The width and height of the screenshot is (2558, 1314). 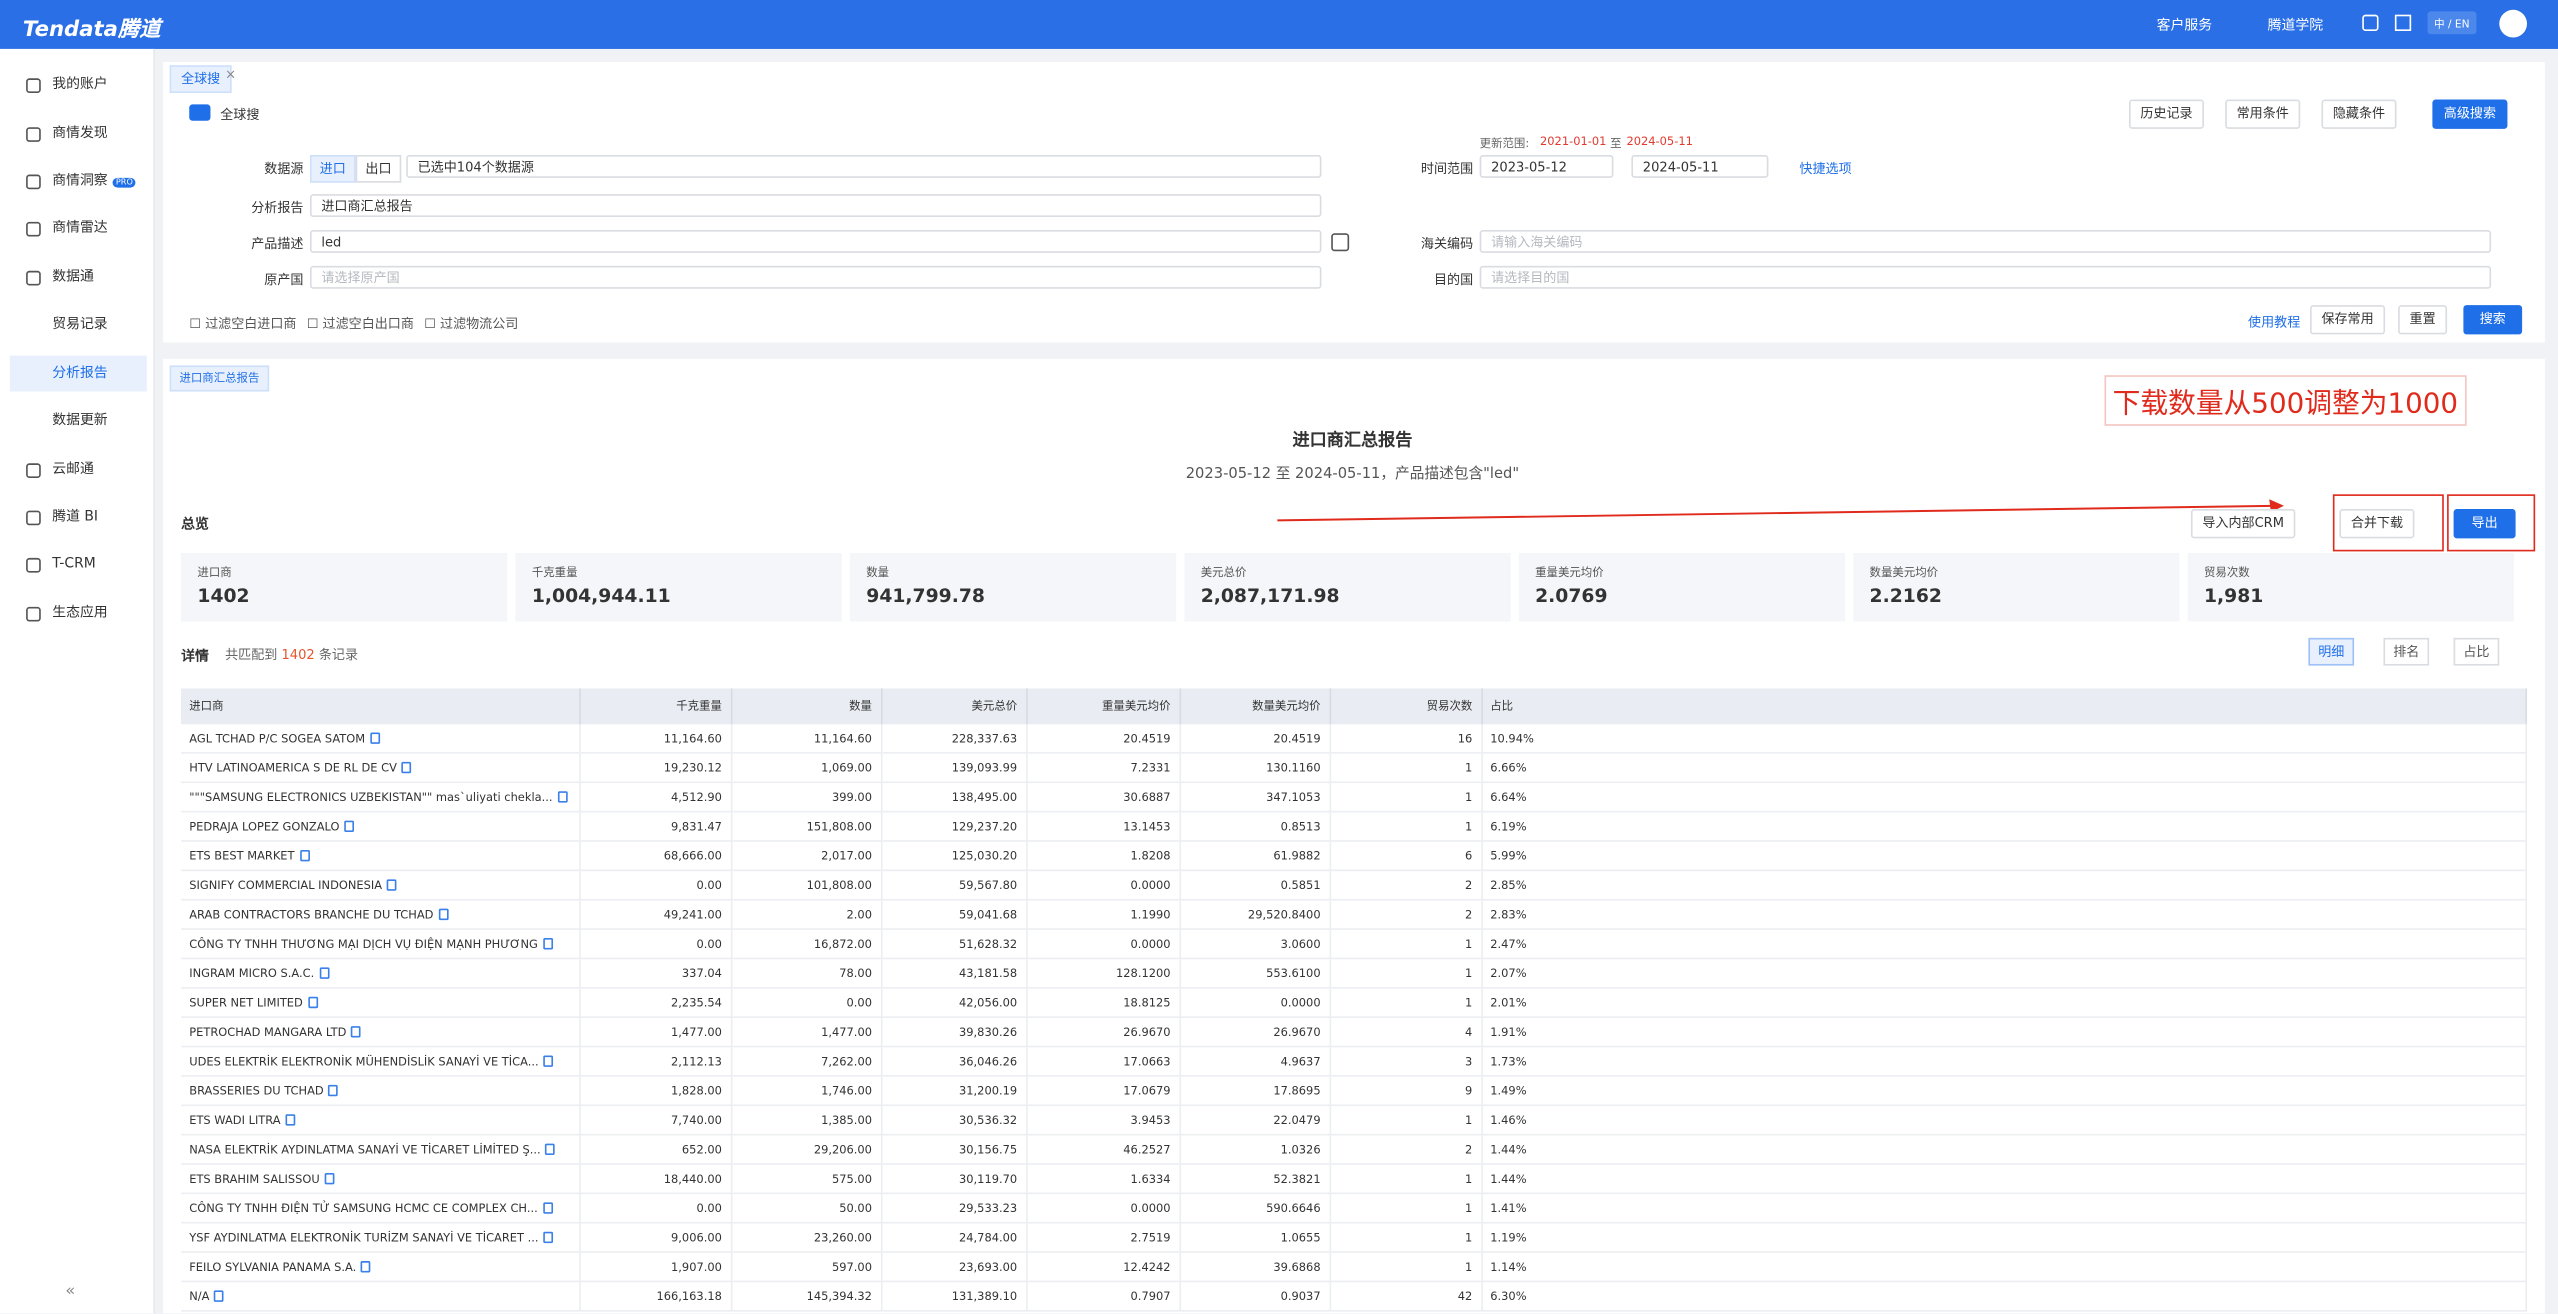 I want to click on button: 历史记录, so click(x=2166, y=114).